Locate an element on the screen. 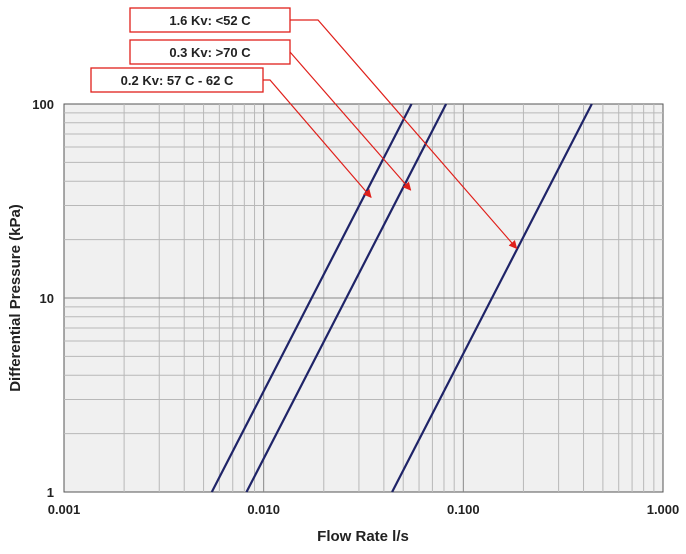  x-tick-label: 0.001 is located at coordinates (64, 509).